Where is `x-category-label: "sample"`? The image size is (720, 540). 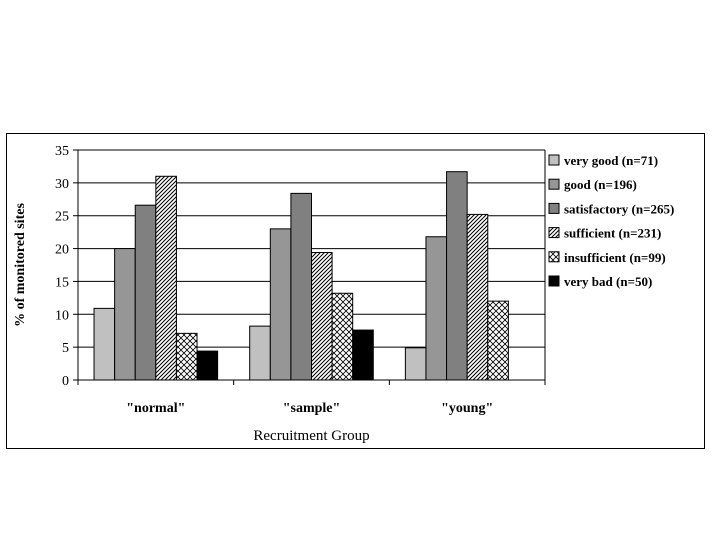
x-category-label: "sample" is located at coordinates (312, 408).